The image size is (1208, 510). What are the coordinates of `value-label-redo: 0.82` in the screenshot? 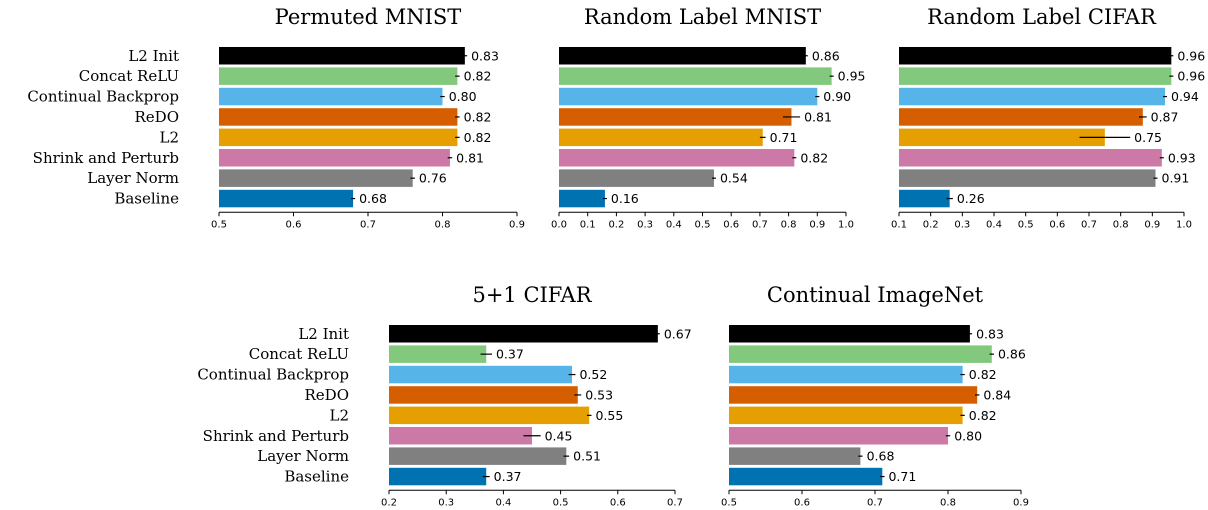 It's located at (478, 116).